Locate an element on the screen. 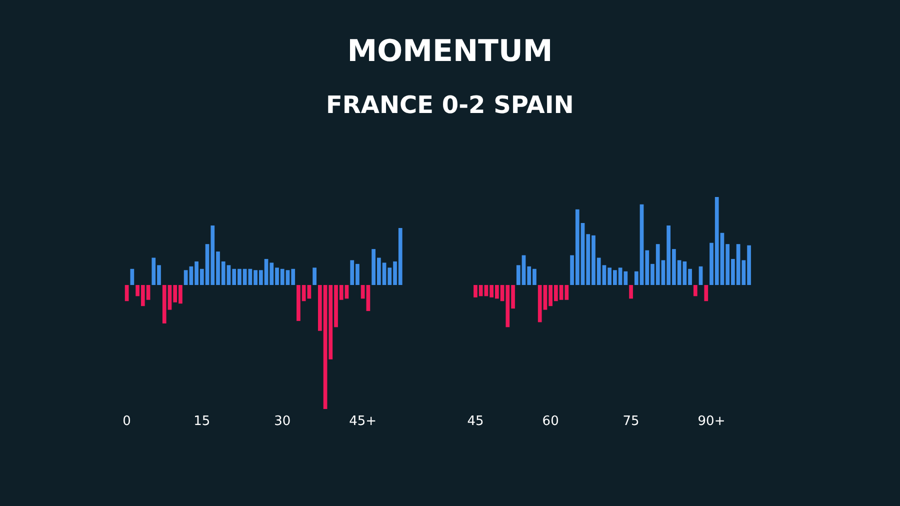 Image resolution: width=900 pixels, height=506 pixels. x-tick-label: 45+ is located at coordinates (363, 421).